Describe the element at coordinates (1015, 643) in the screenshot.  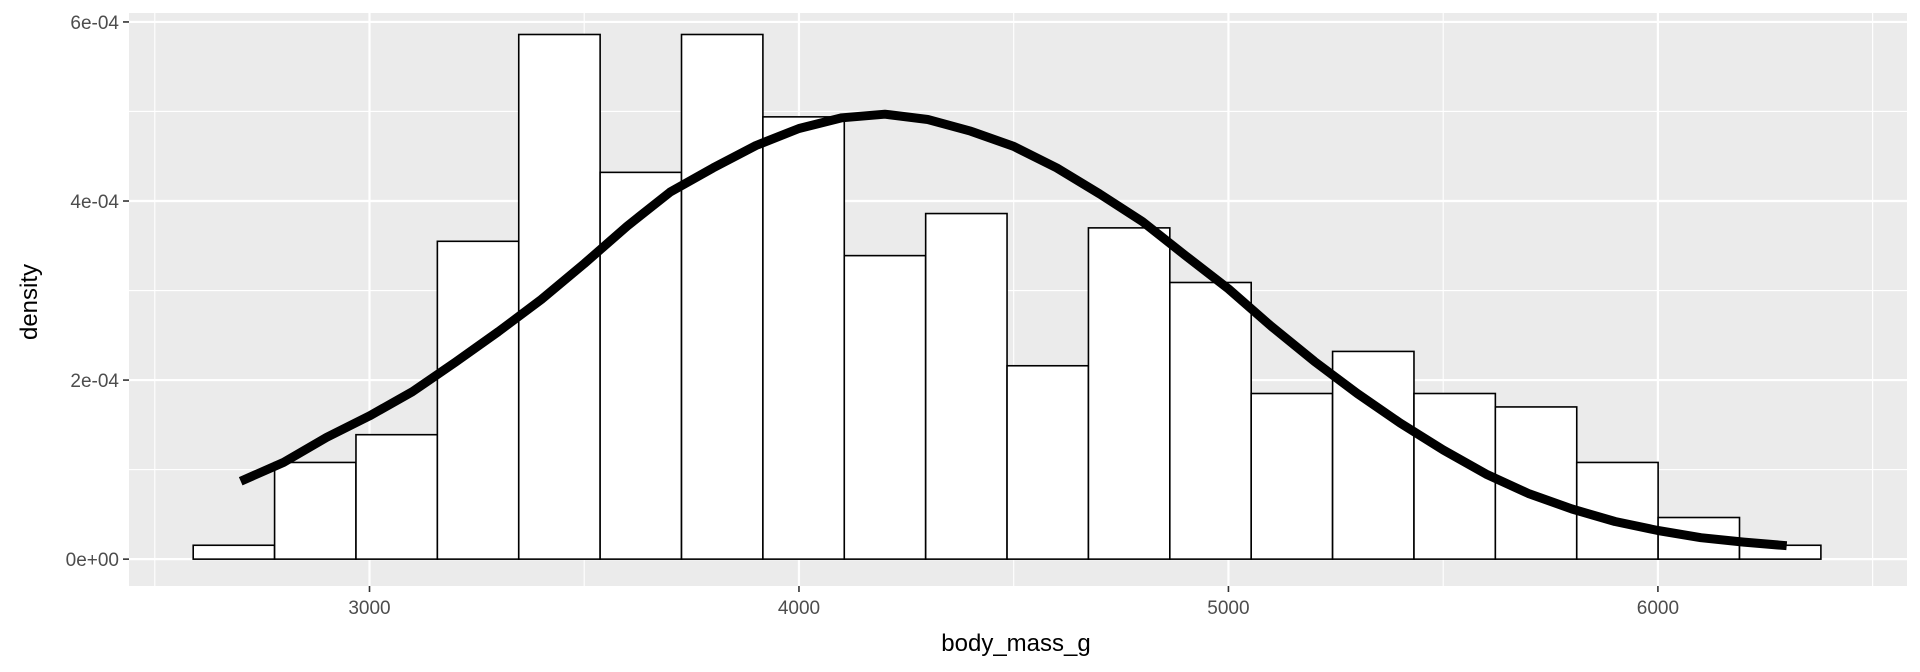
I see `x-axis-title: body_mass_g` at that location.